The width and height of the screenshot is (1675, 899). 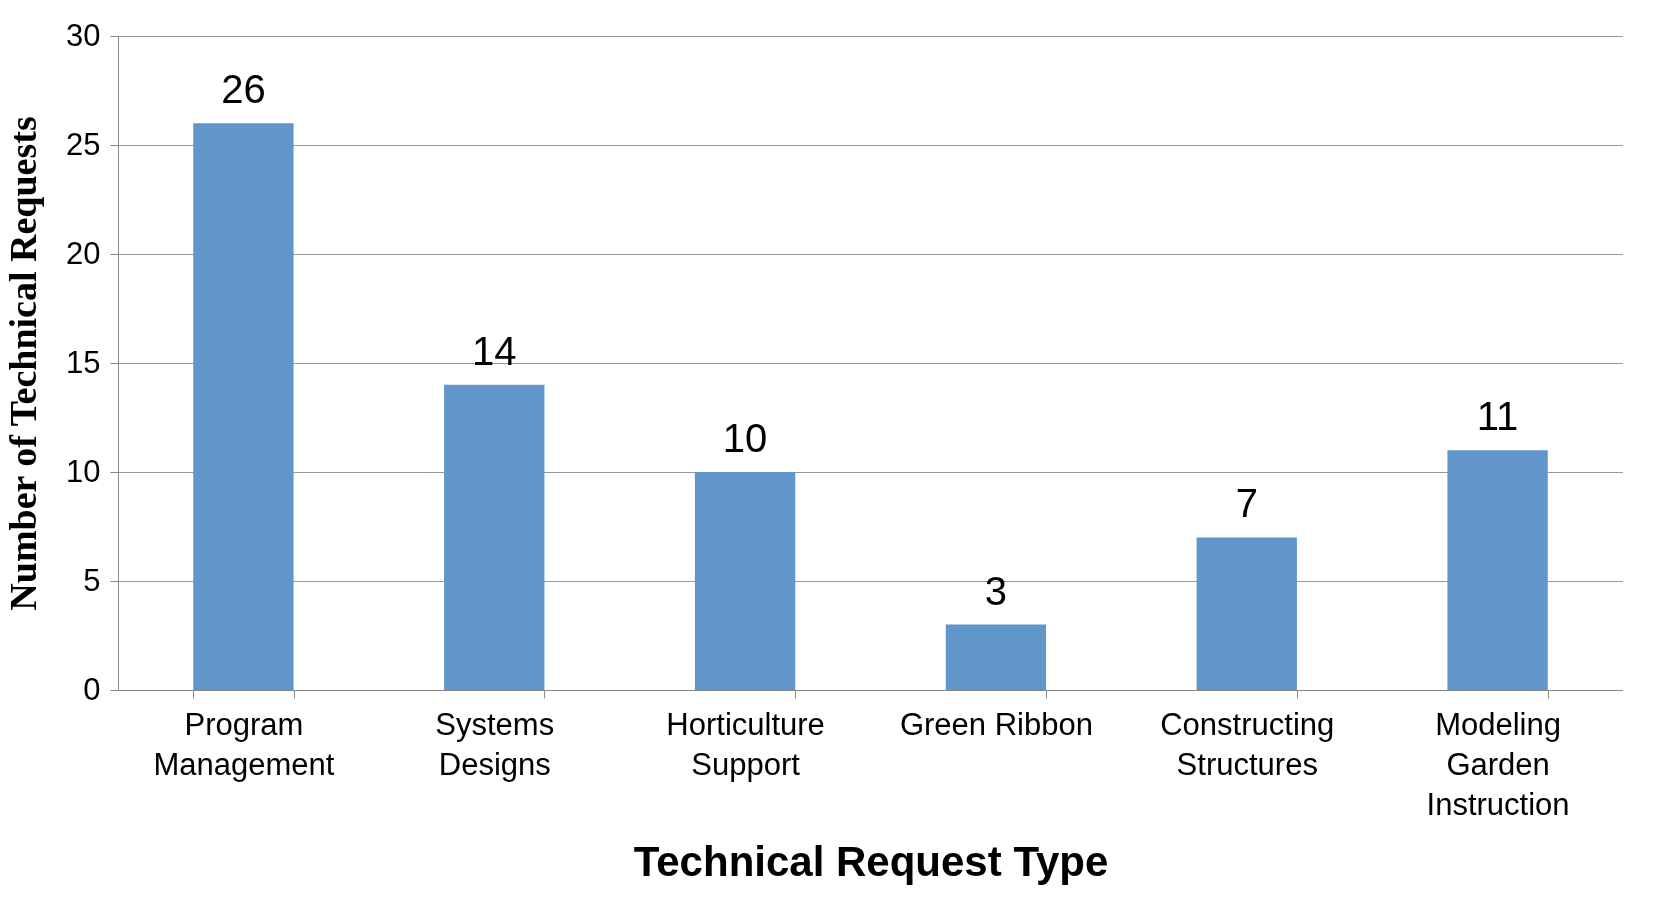 What do you see at coordinates (92, 689) in the screenshot?
I see `y-tick-label: 0` at bounding box center [92, 689].